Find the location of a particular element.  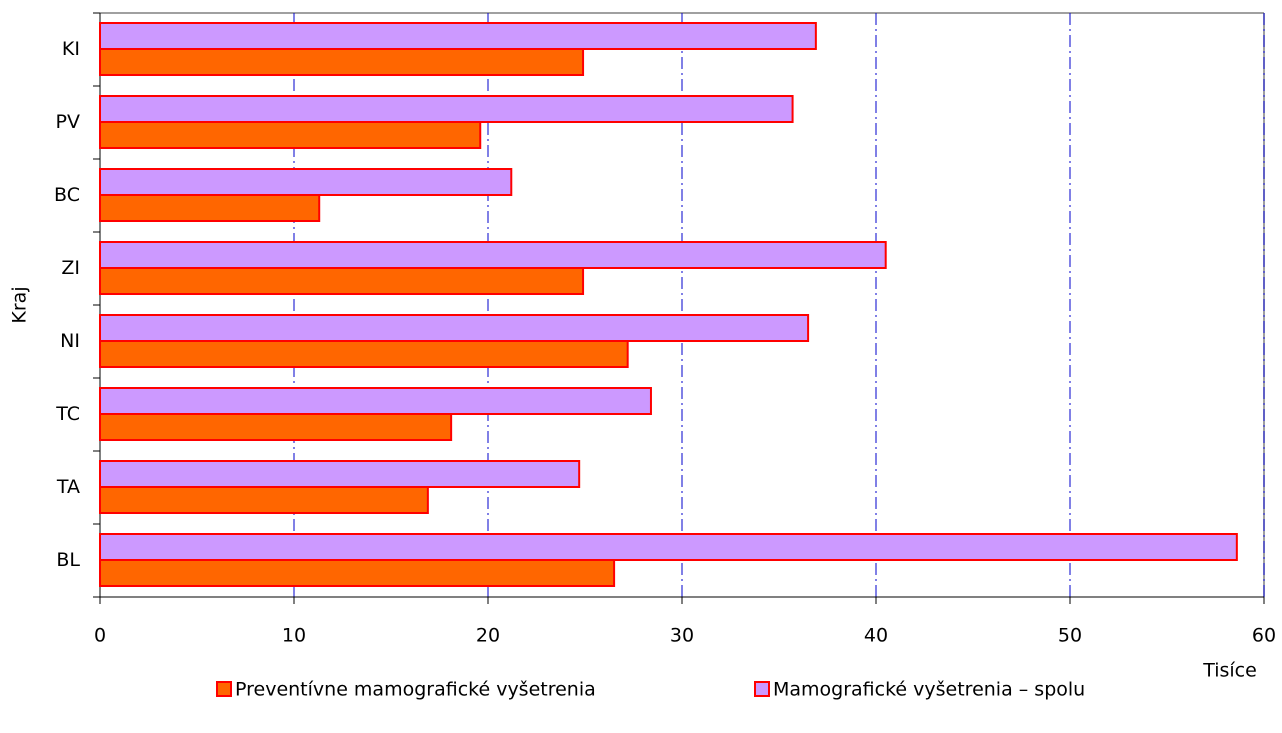

y-tick-label: KI is located at coordinates (71, 49).